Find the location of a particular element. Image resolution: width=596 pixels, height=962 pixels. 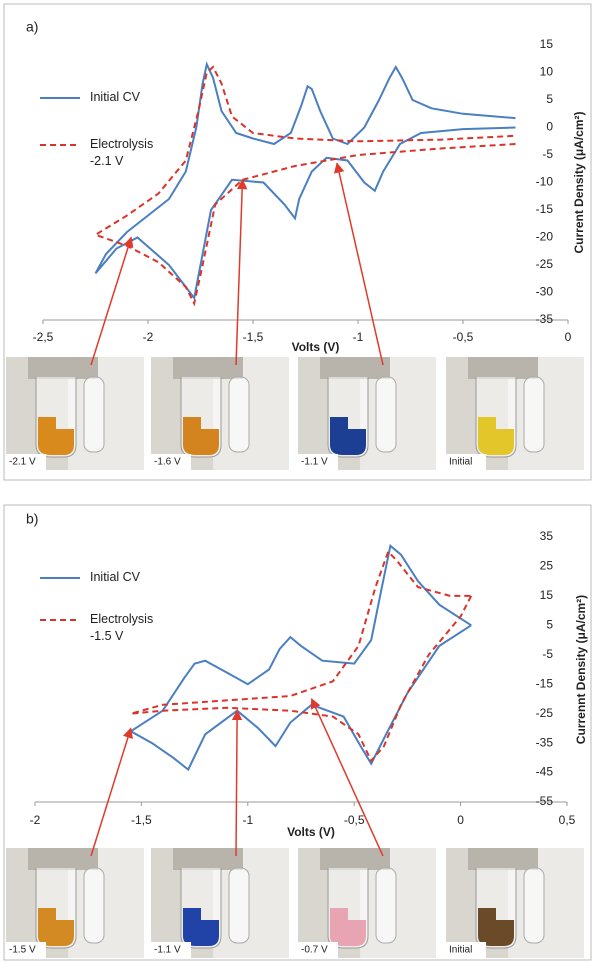

y-tick-label: 35 is located at coordinates (547, 536).